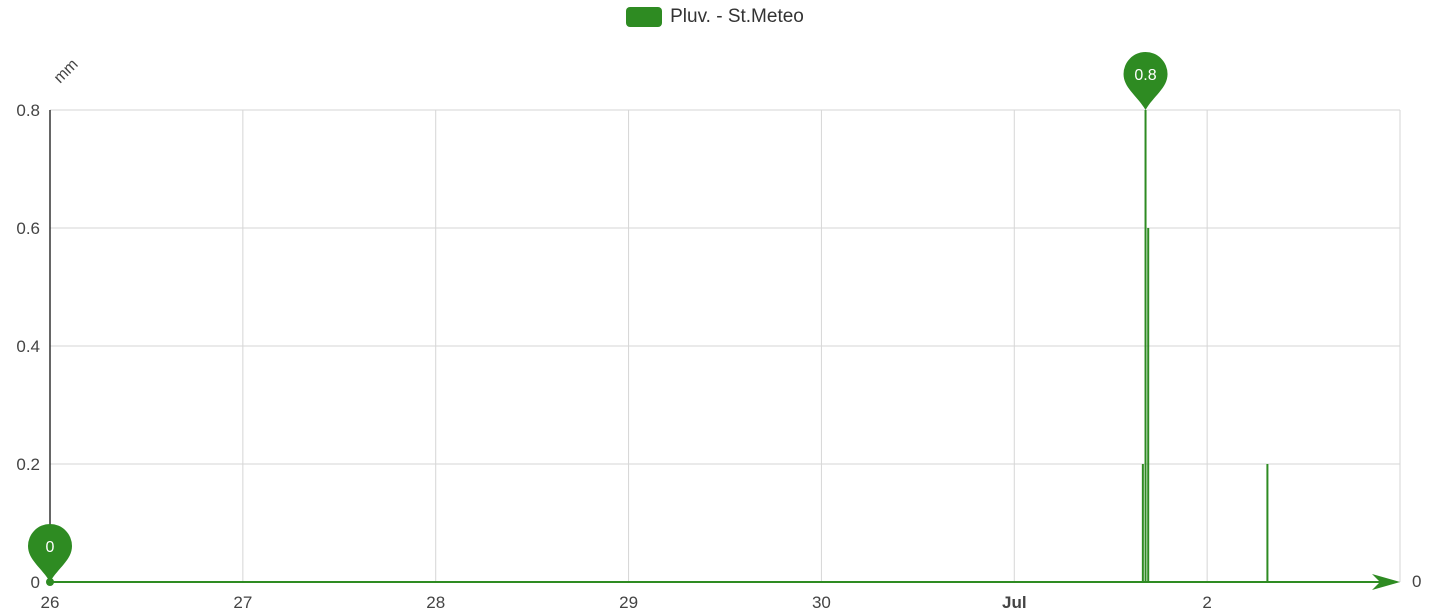  I want to click on x-axis-end-label: 0, so click(1416, 581).